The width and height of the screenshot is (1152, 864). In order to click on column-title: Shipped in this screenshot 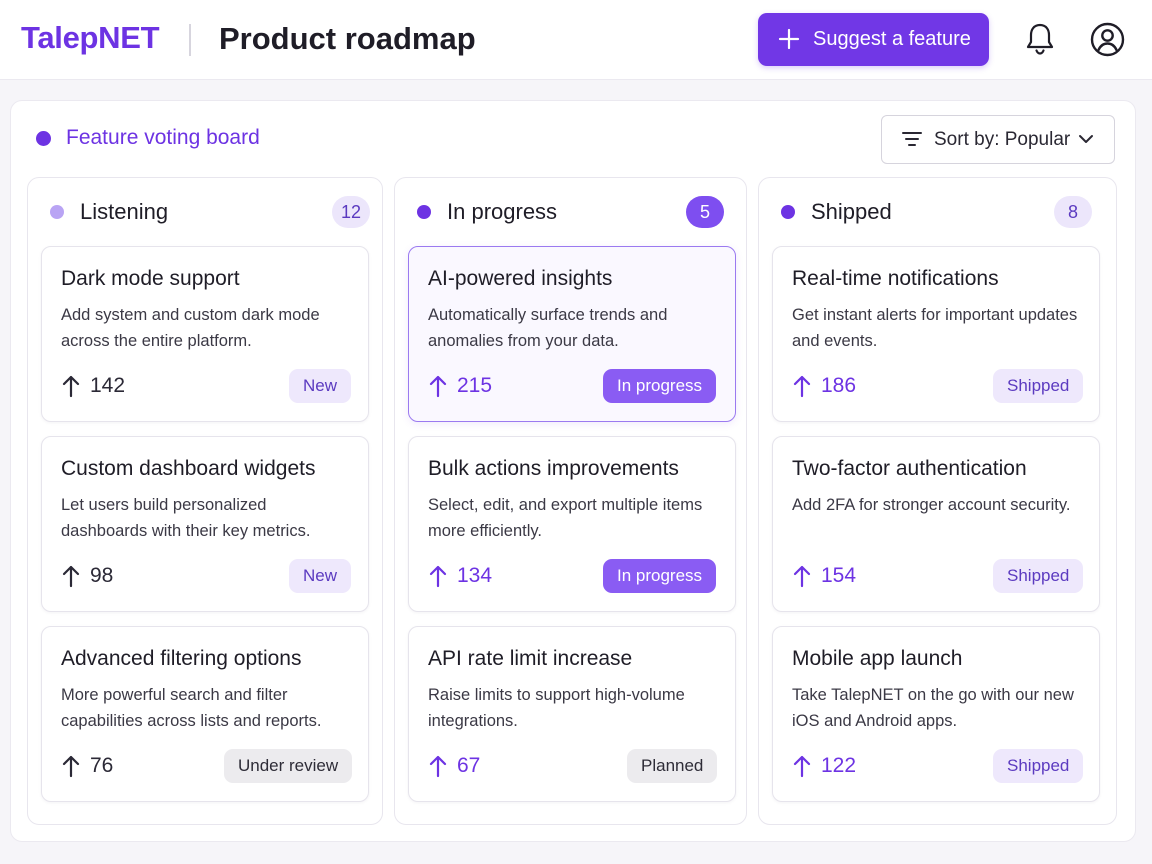, I will do `click(851, 211)`.